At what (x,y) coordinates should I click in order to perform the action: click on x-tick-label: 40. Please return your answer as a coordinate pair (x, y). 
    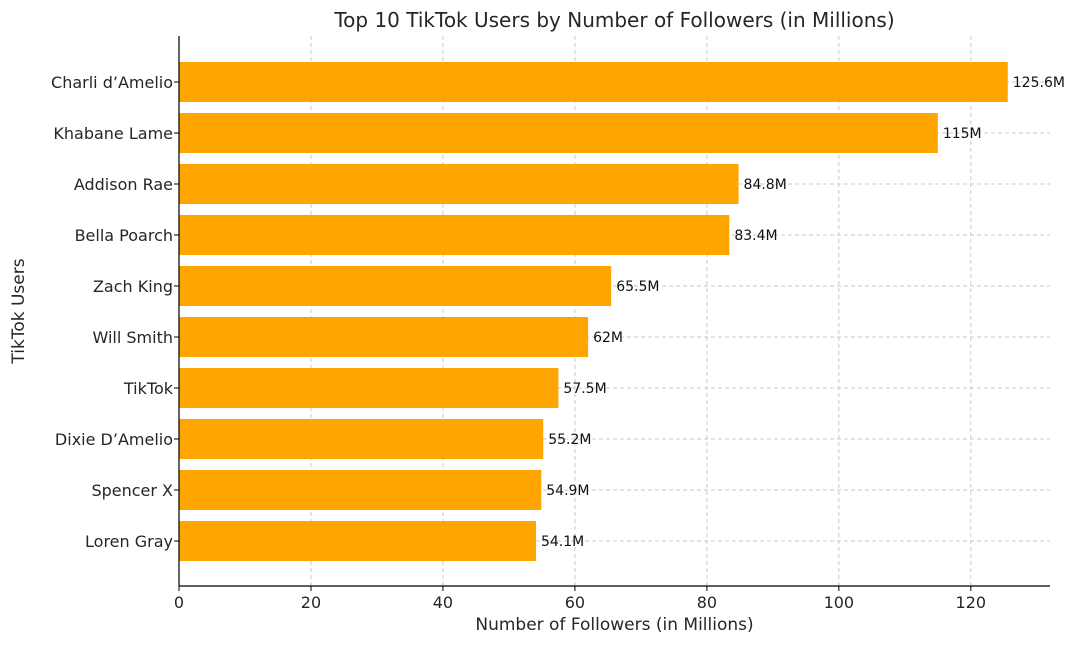
    Looking at the image, I should click on (443, 602).